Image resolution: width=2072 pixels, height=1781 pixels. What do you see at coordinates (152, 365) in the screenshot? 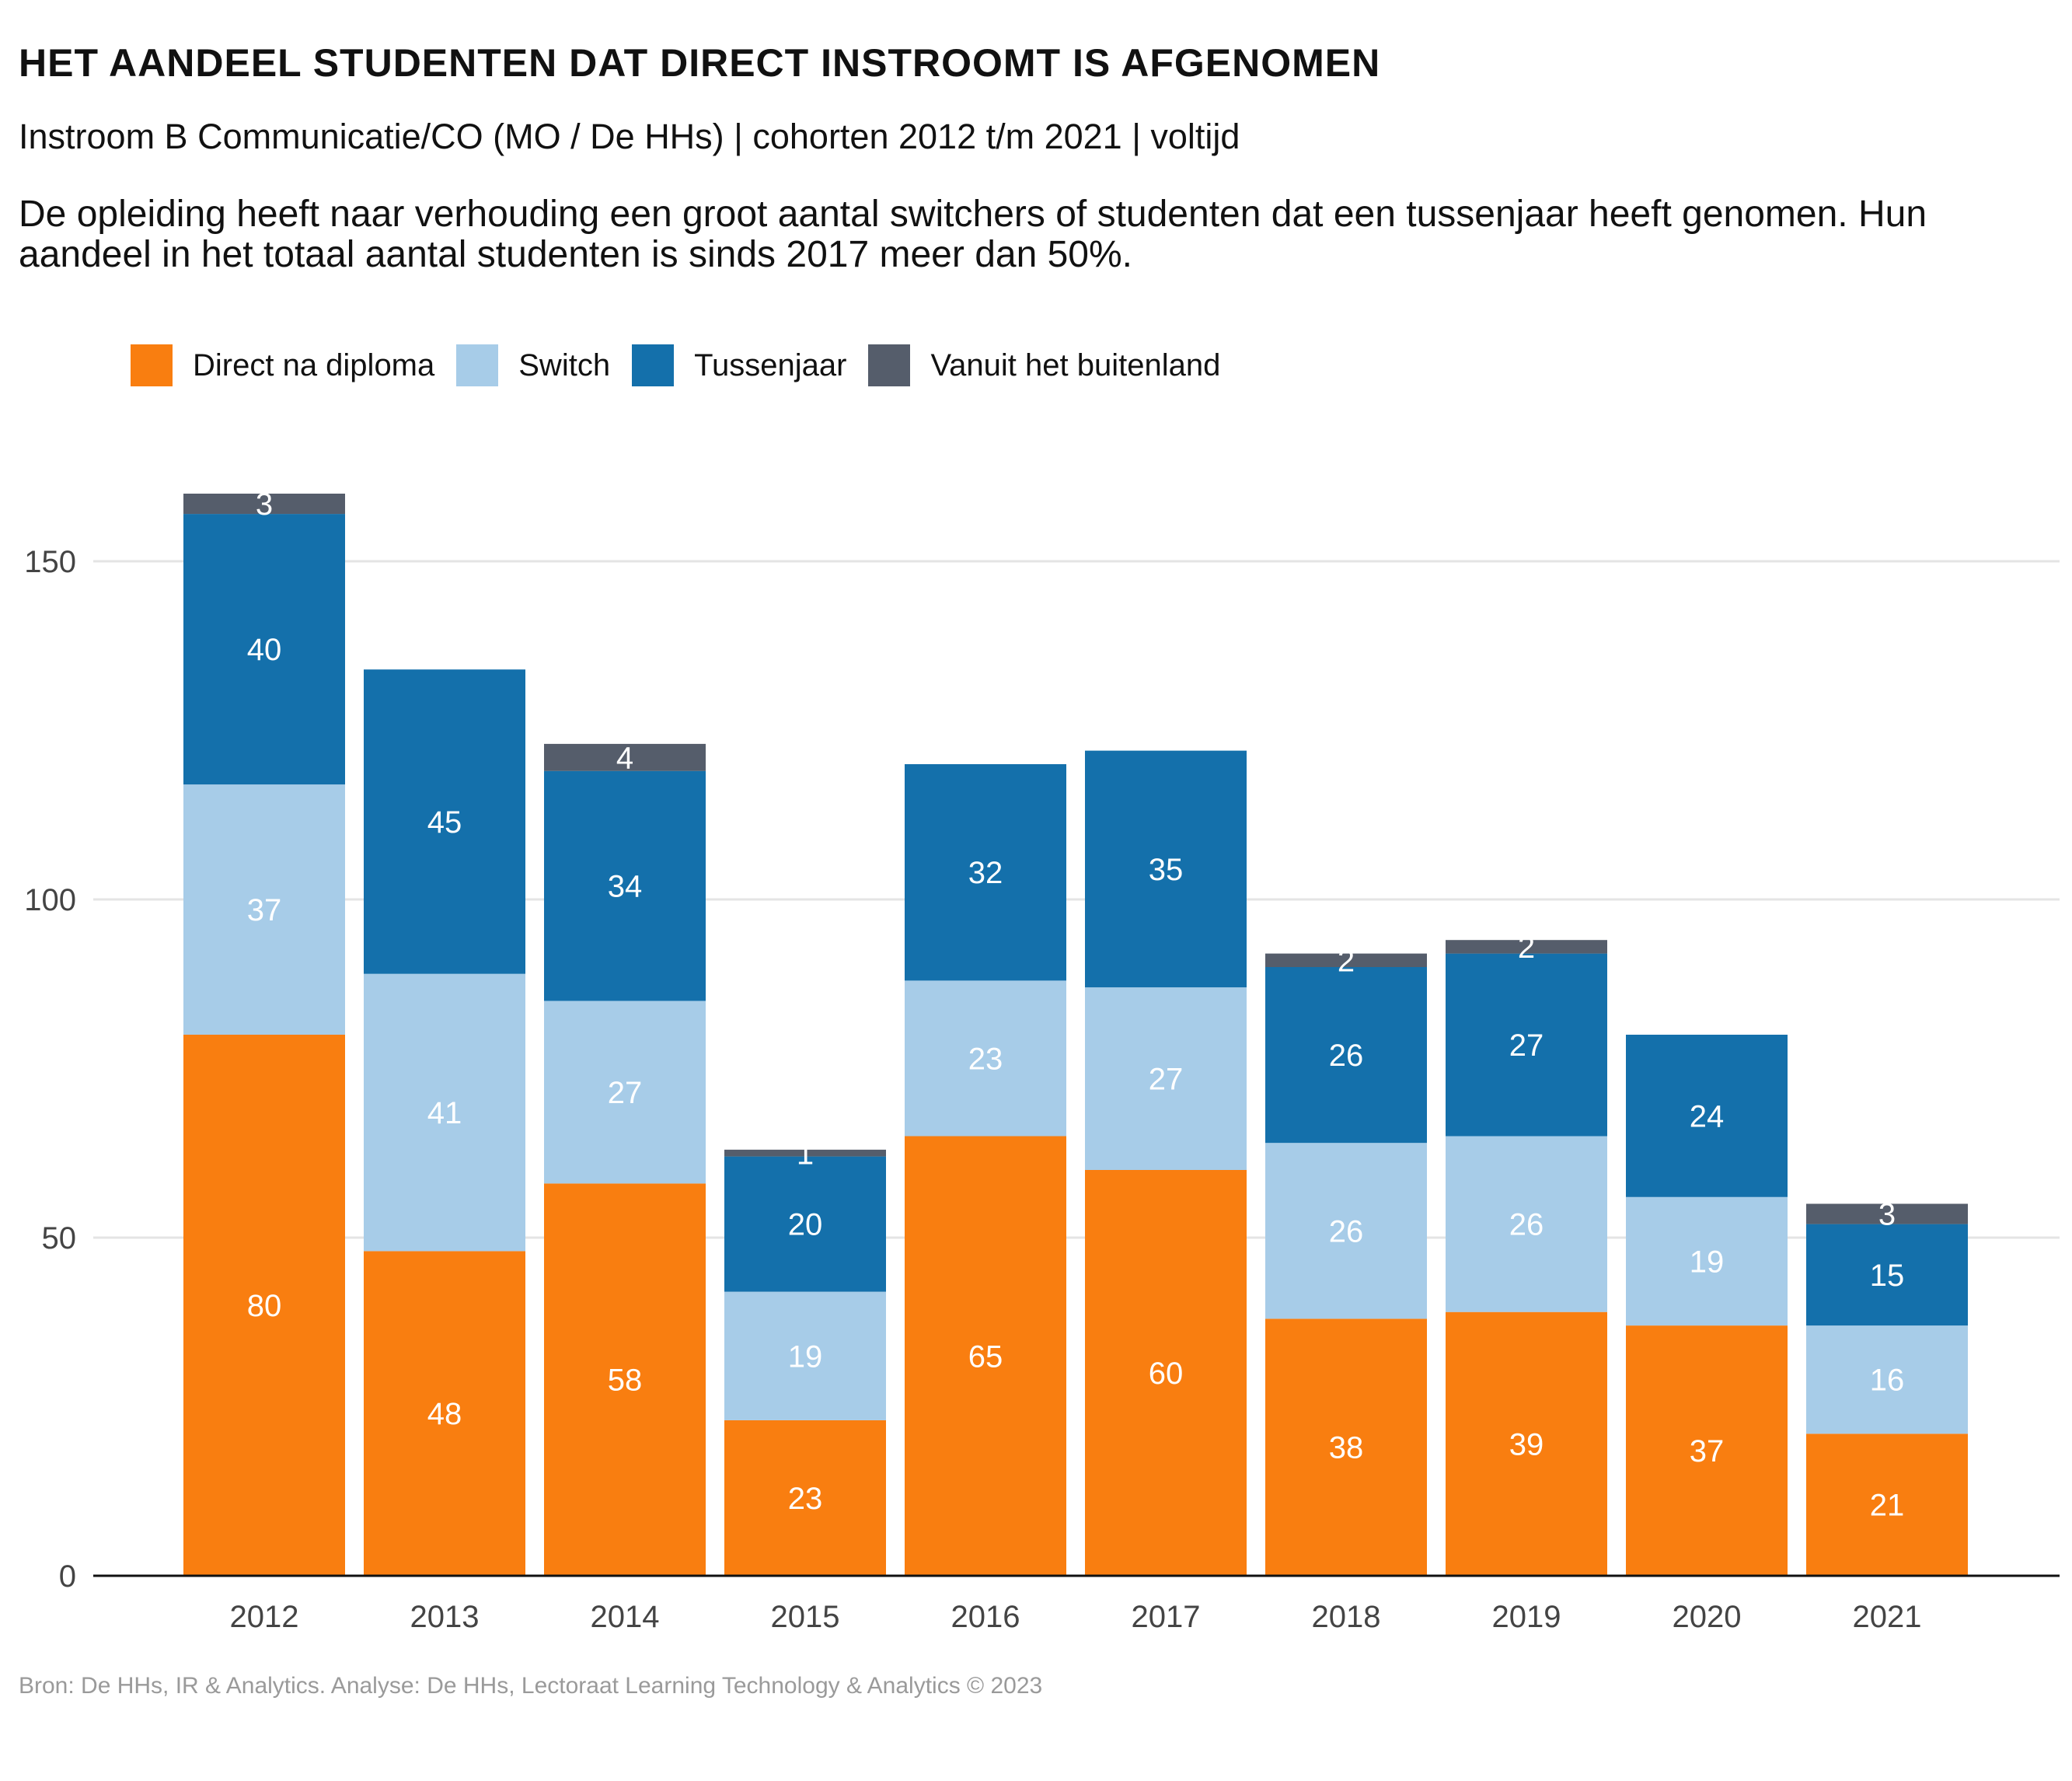
I see `legend-swatch-direct` at bounding box center [152, 365].